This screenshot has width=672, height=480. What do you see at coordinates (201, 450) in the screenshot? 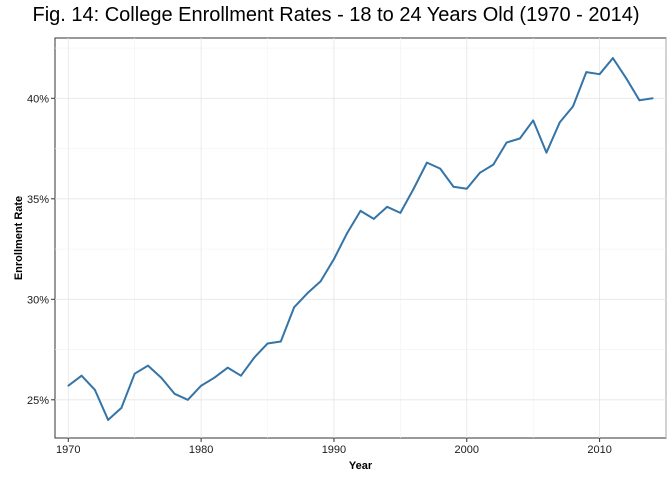
I see `x-tick-label: 1980` at bounding box center [201, 450].